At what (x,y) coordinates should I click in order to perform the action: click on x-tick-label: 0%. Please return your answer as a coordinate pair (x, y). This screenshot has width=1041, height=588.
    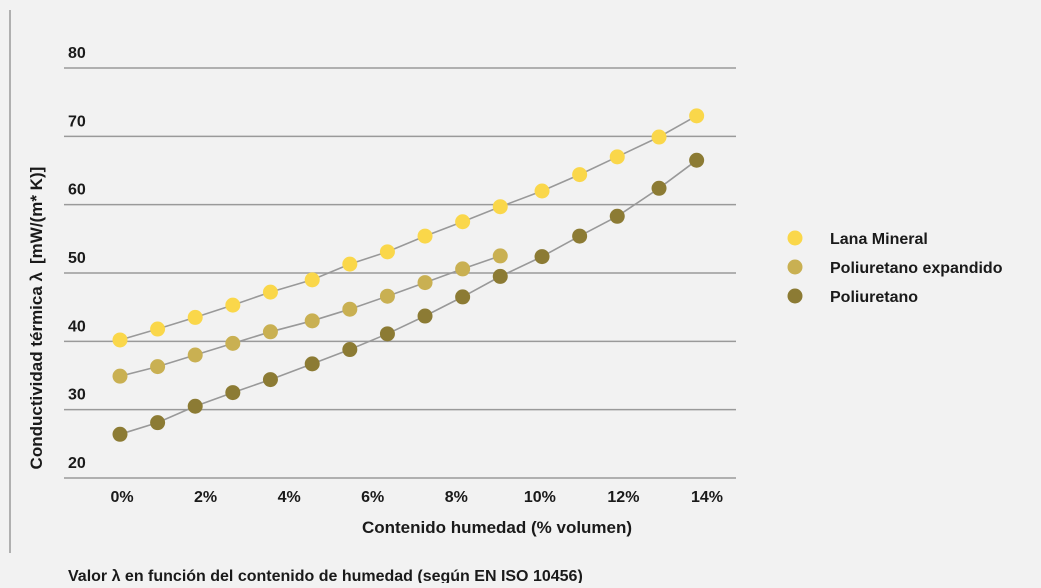
    Looking at the image, I should click on (121, 497).